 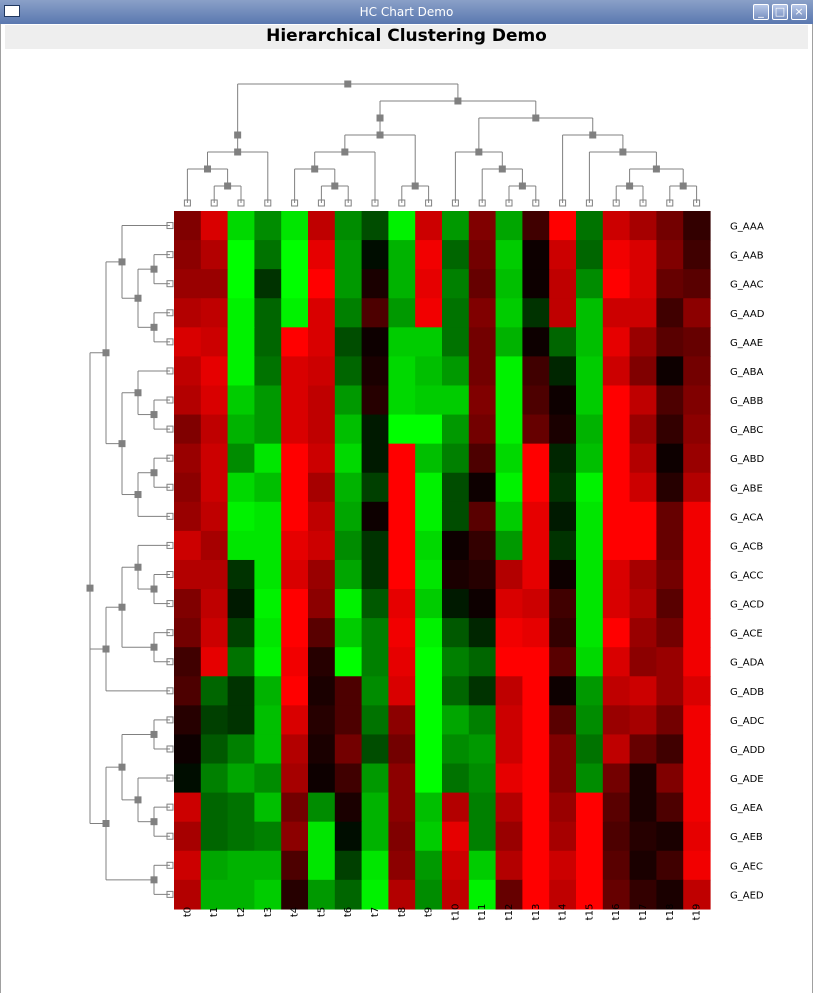 What do you see at coordinates (746, 430) in the screenshot?
I see `row-label: G_ABC` at bounding box center [746, 430].